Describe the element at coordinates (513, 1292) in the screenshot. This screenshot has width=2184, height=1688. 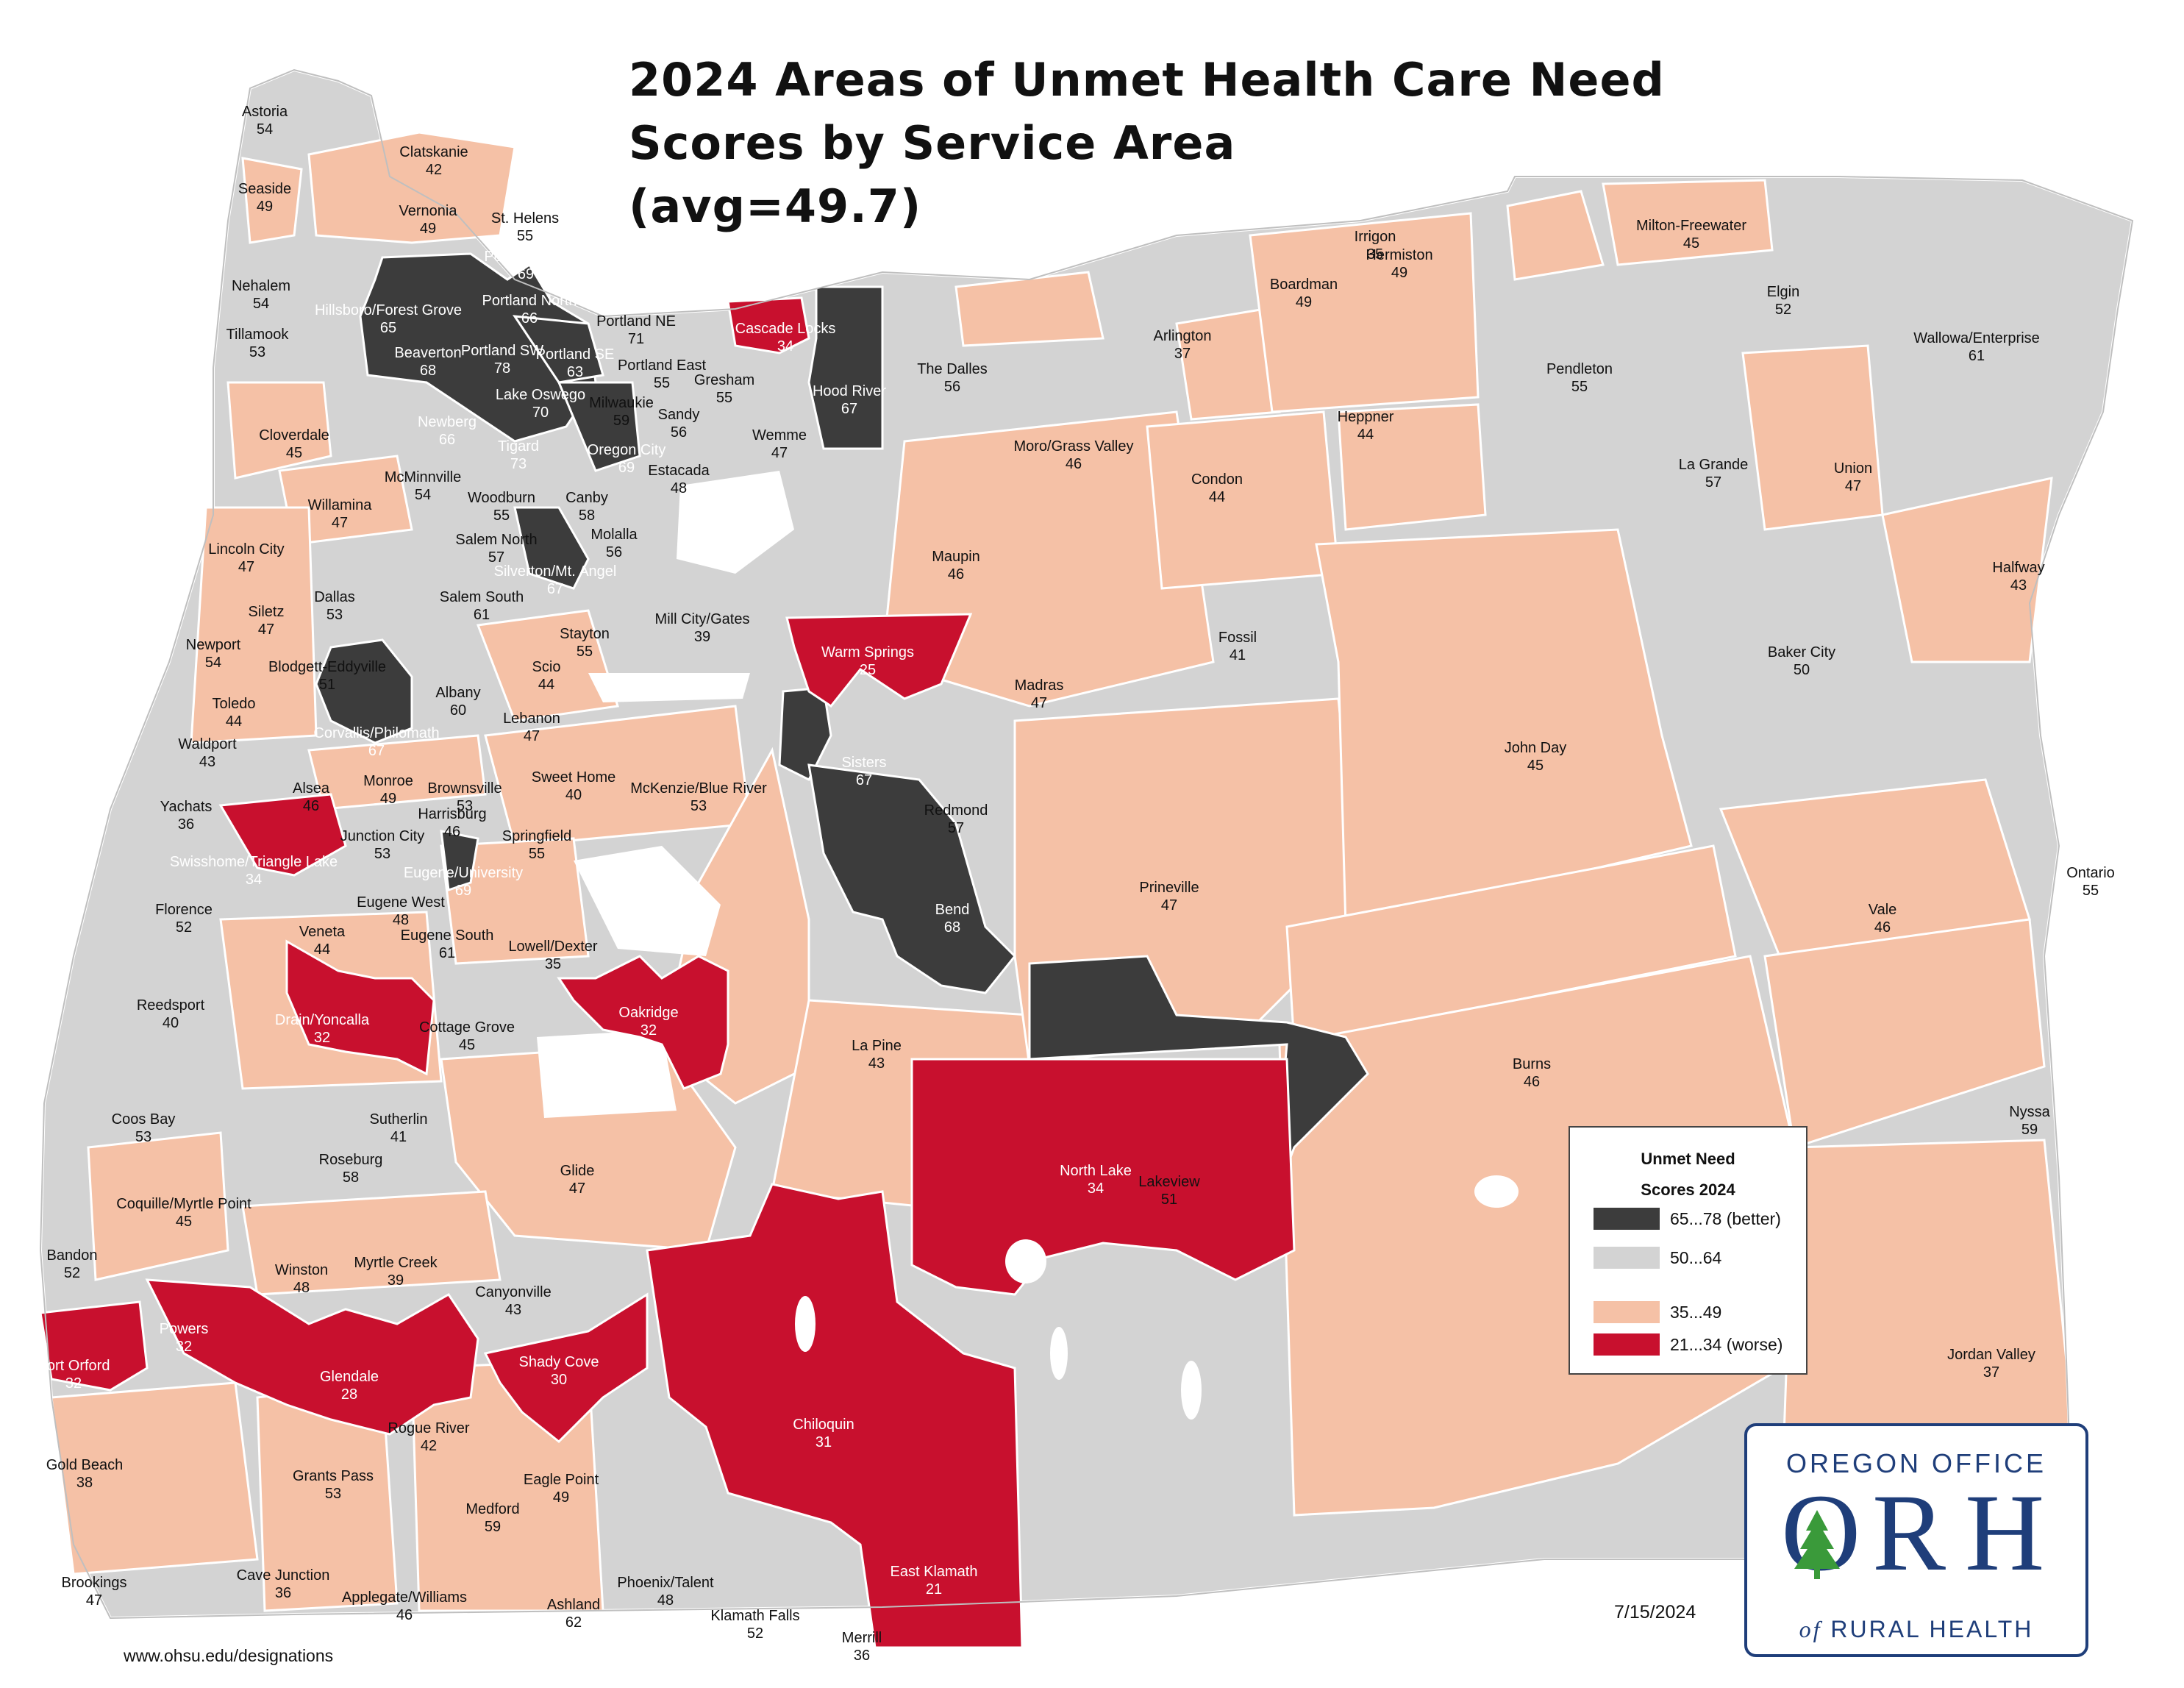
I see `area-name: Canyonville` at that location.